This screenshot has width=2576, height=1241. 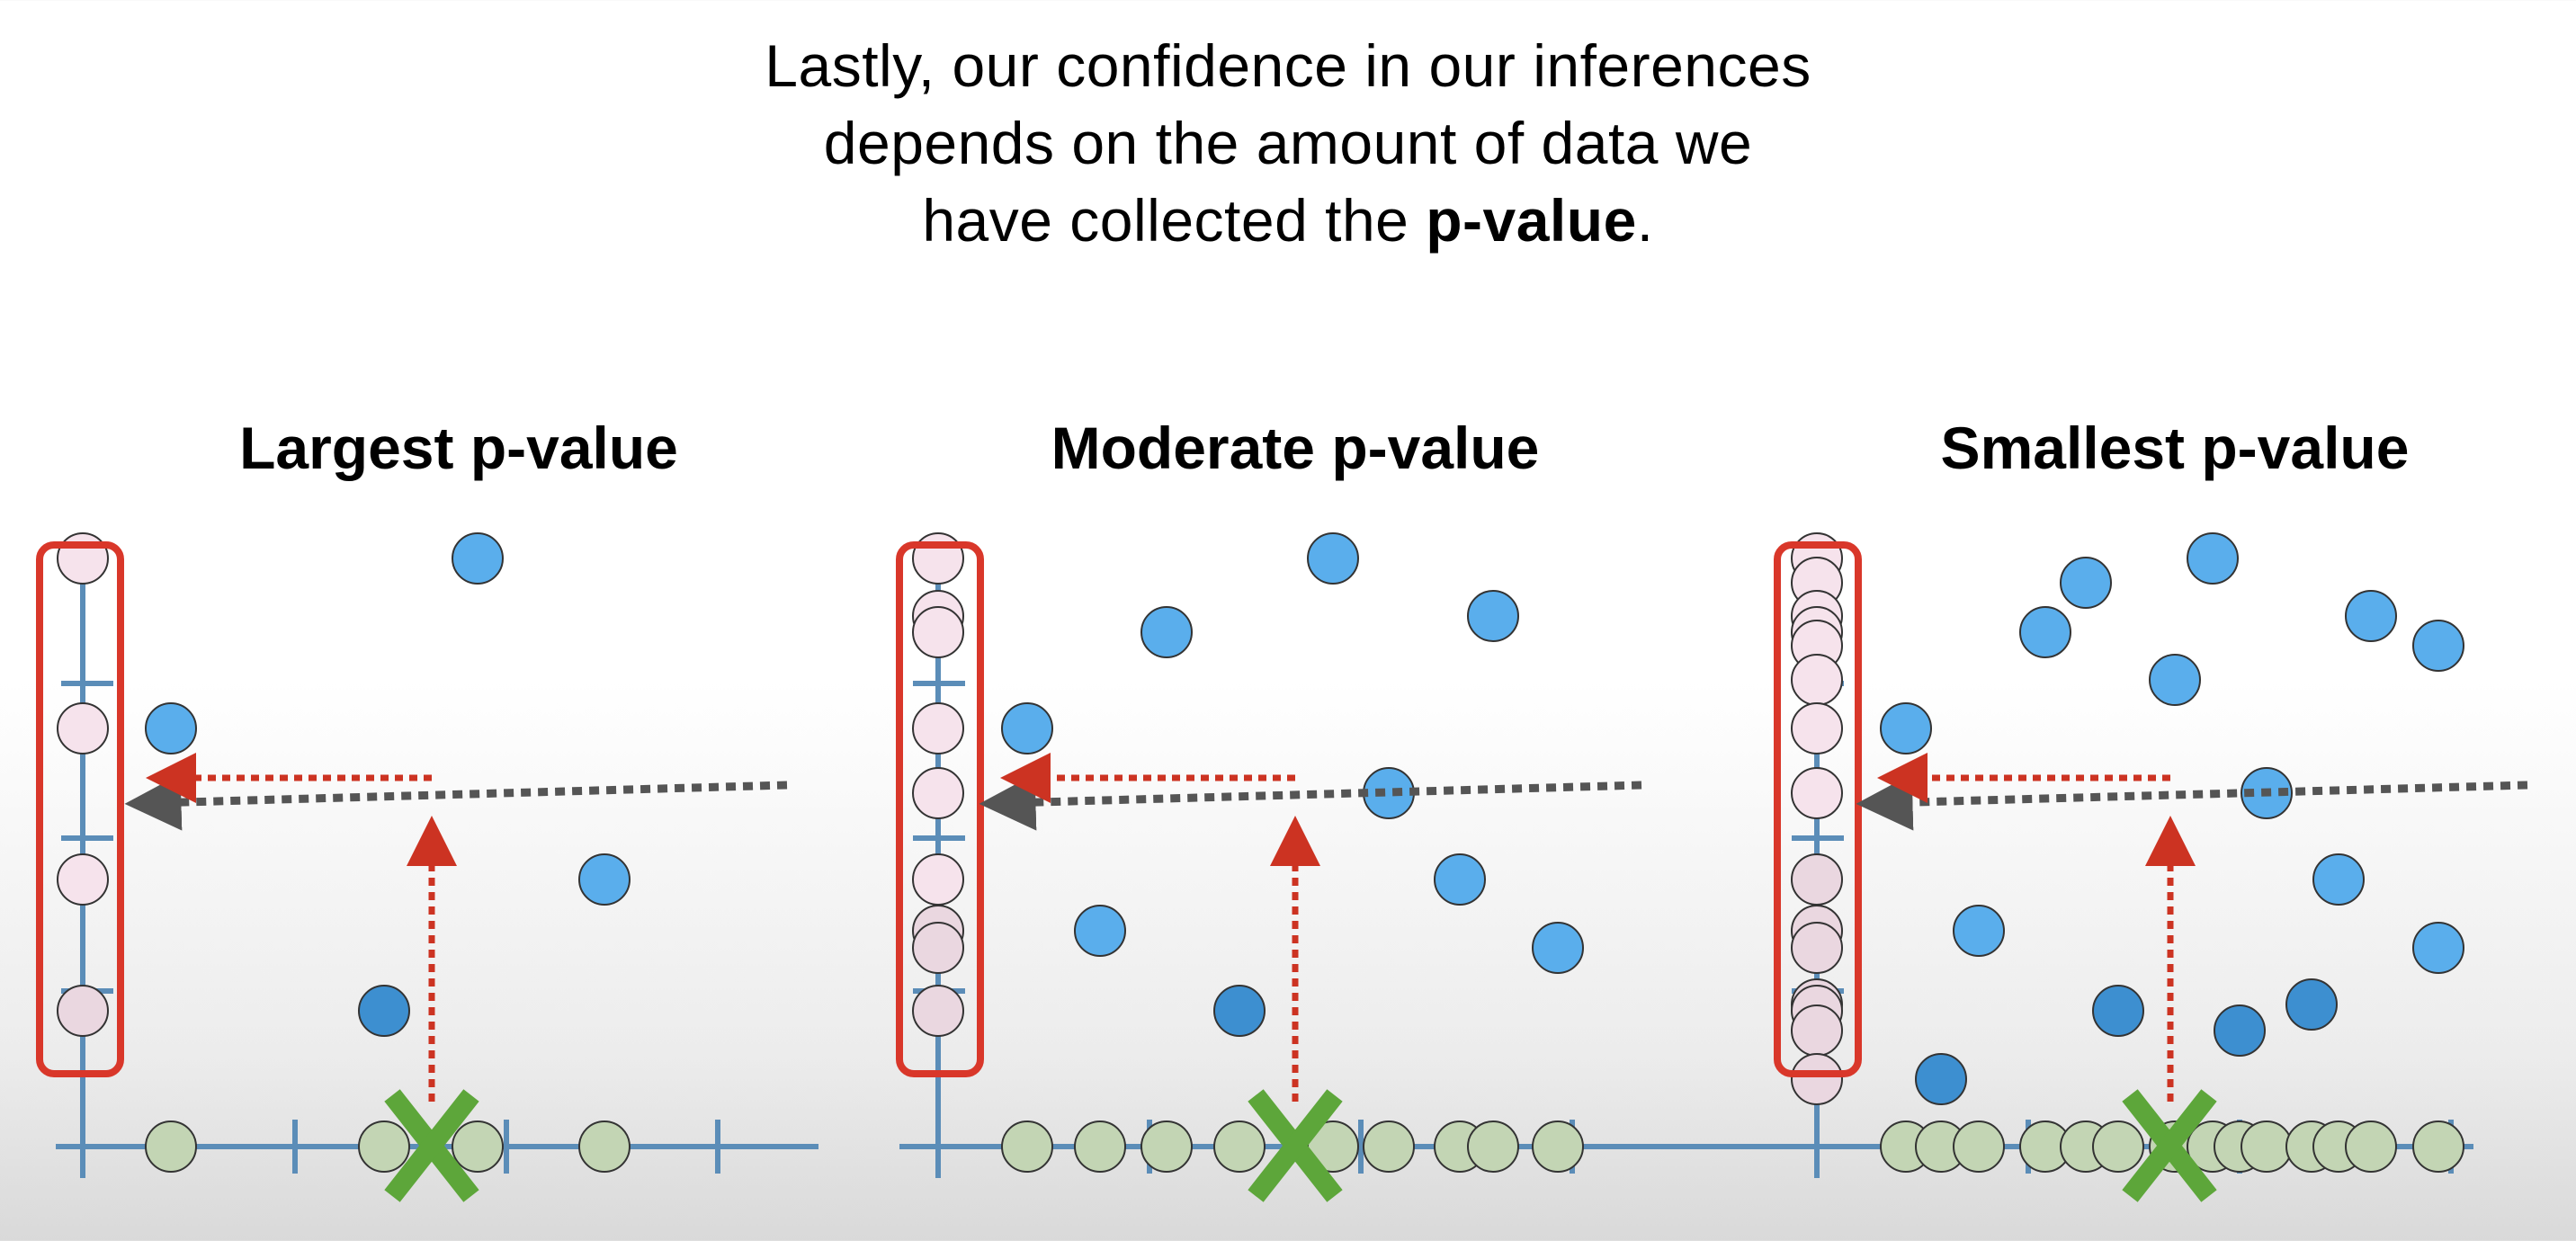 I want to click on caption-line-2: depends on the amount of data we, so click(x=1288, y=143).